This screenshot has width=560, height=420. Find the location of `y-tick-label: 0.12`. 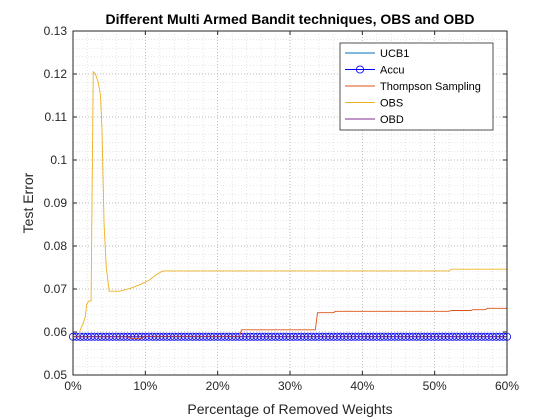

y-tick-label: 0.12 is located at coordinates (56, 74).